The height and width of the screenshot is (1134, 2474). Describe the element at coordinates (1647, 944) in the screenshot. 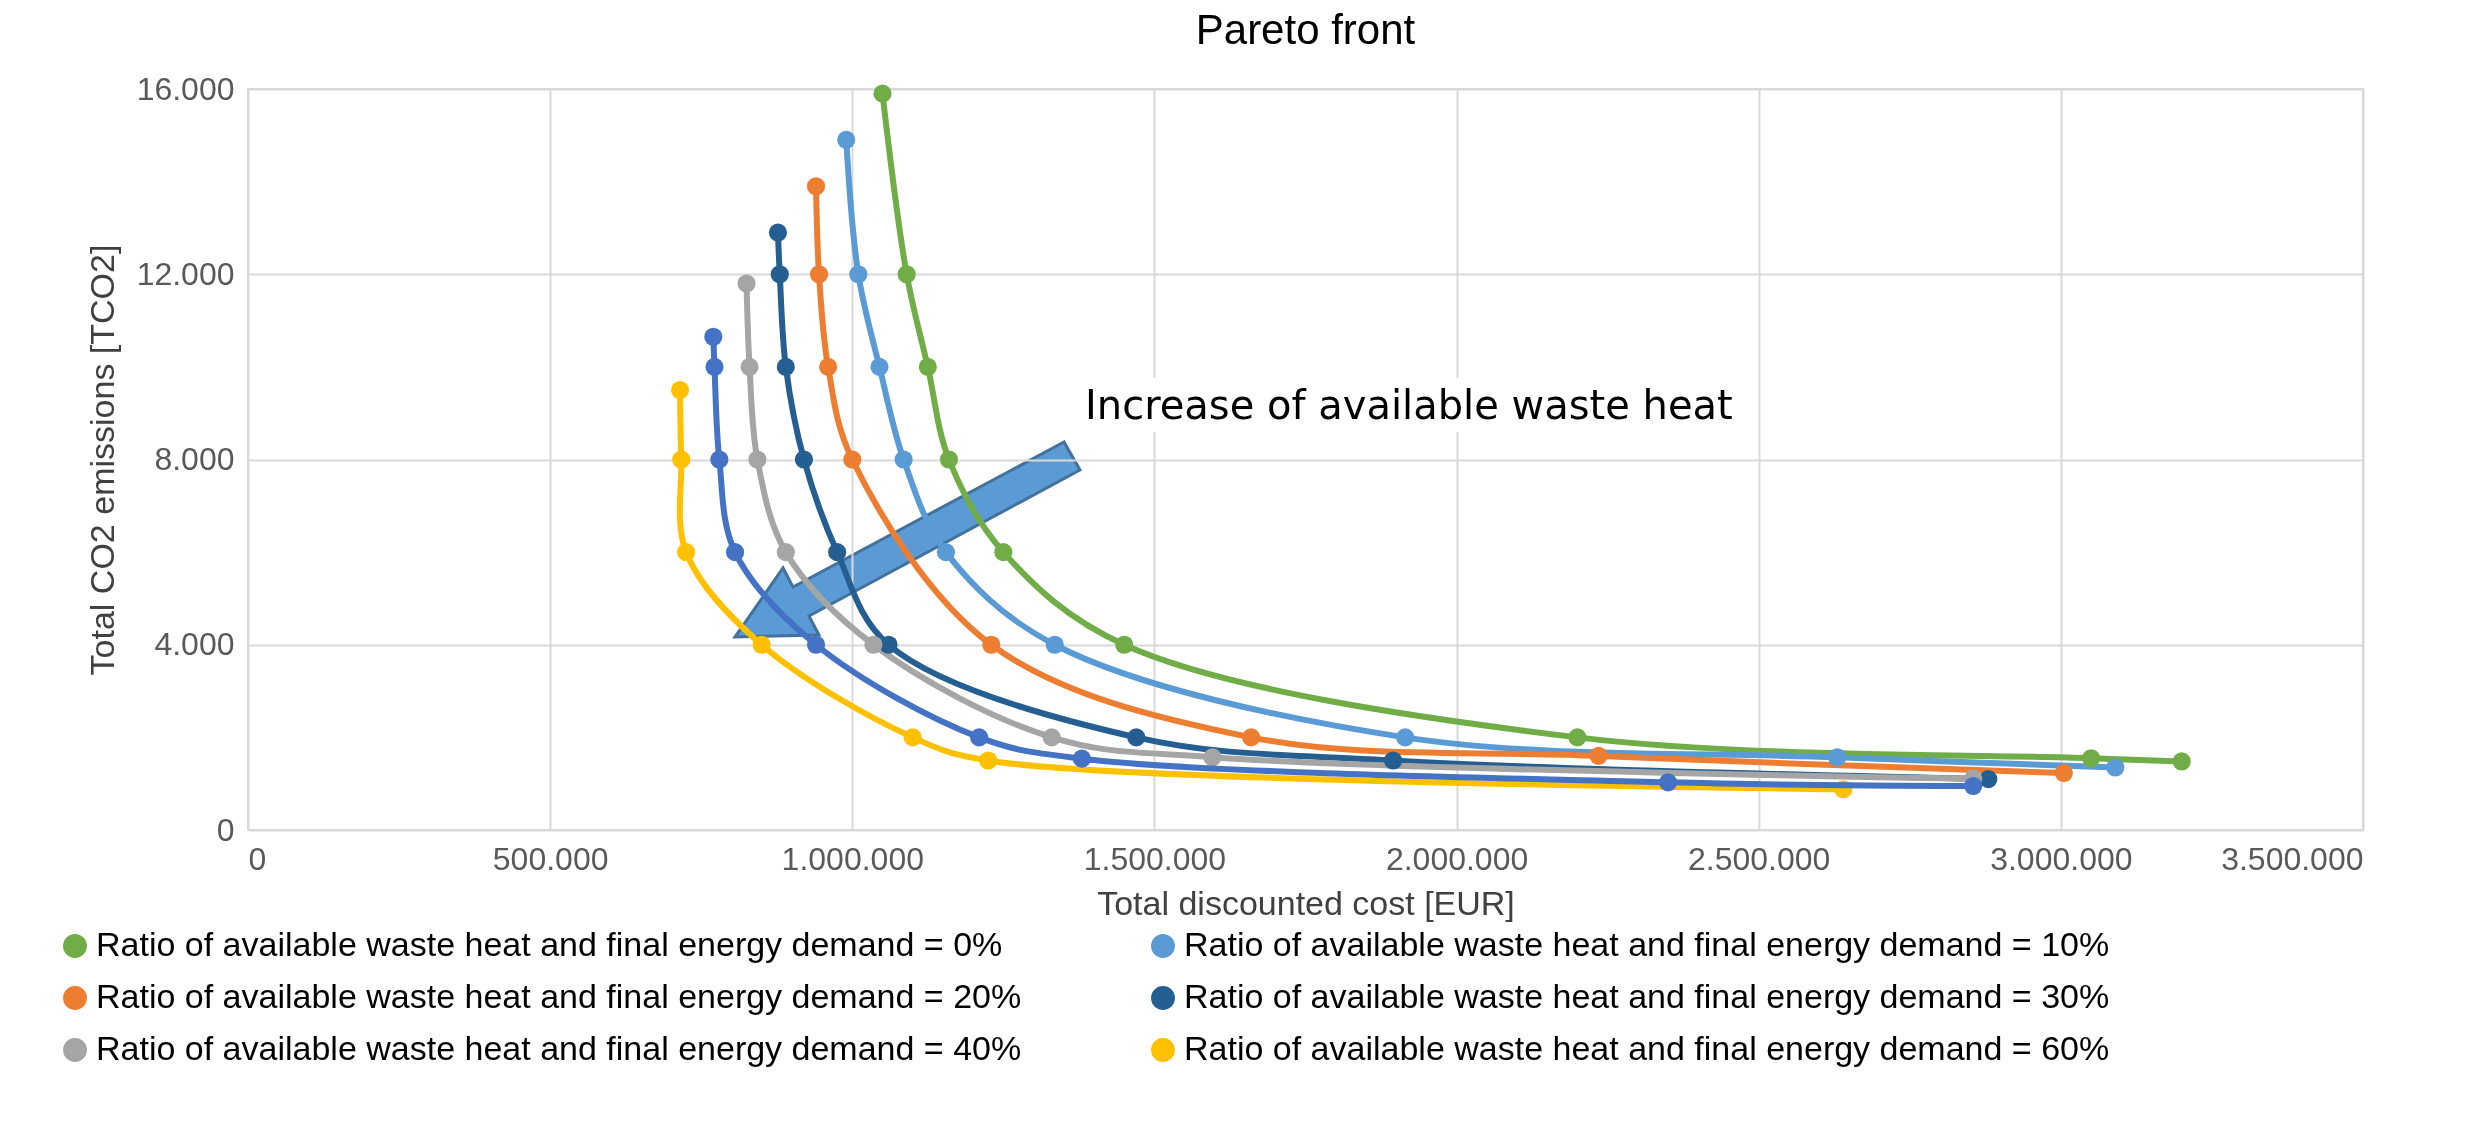

I see `legend-label: Ratio of available waste heat and final energy demand = 10%` at that location.